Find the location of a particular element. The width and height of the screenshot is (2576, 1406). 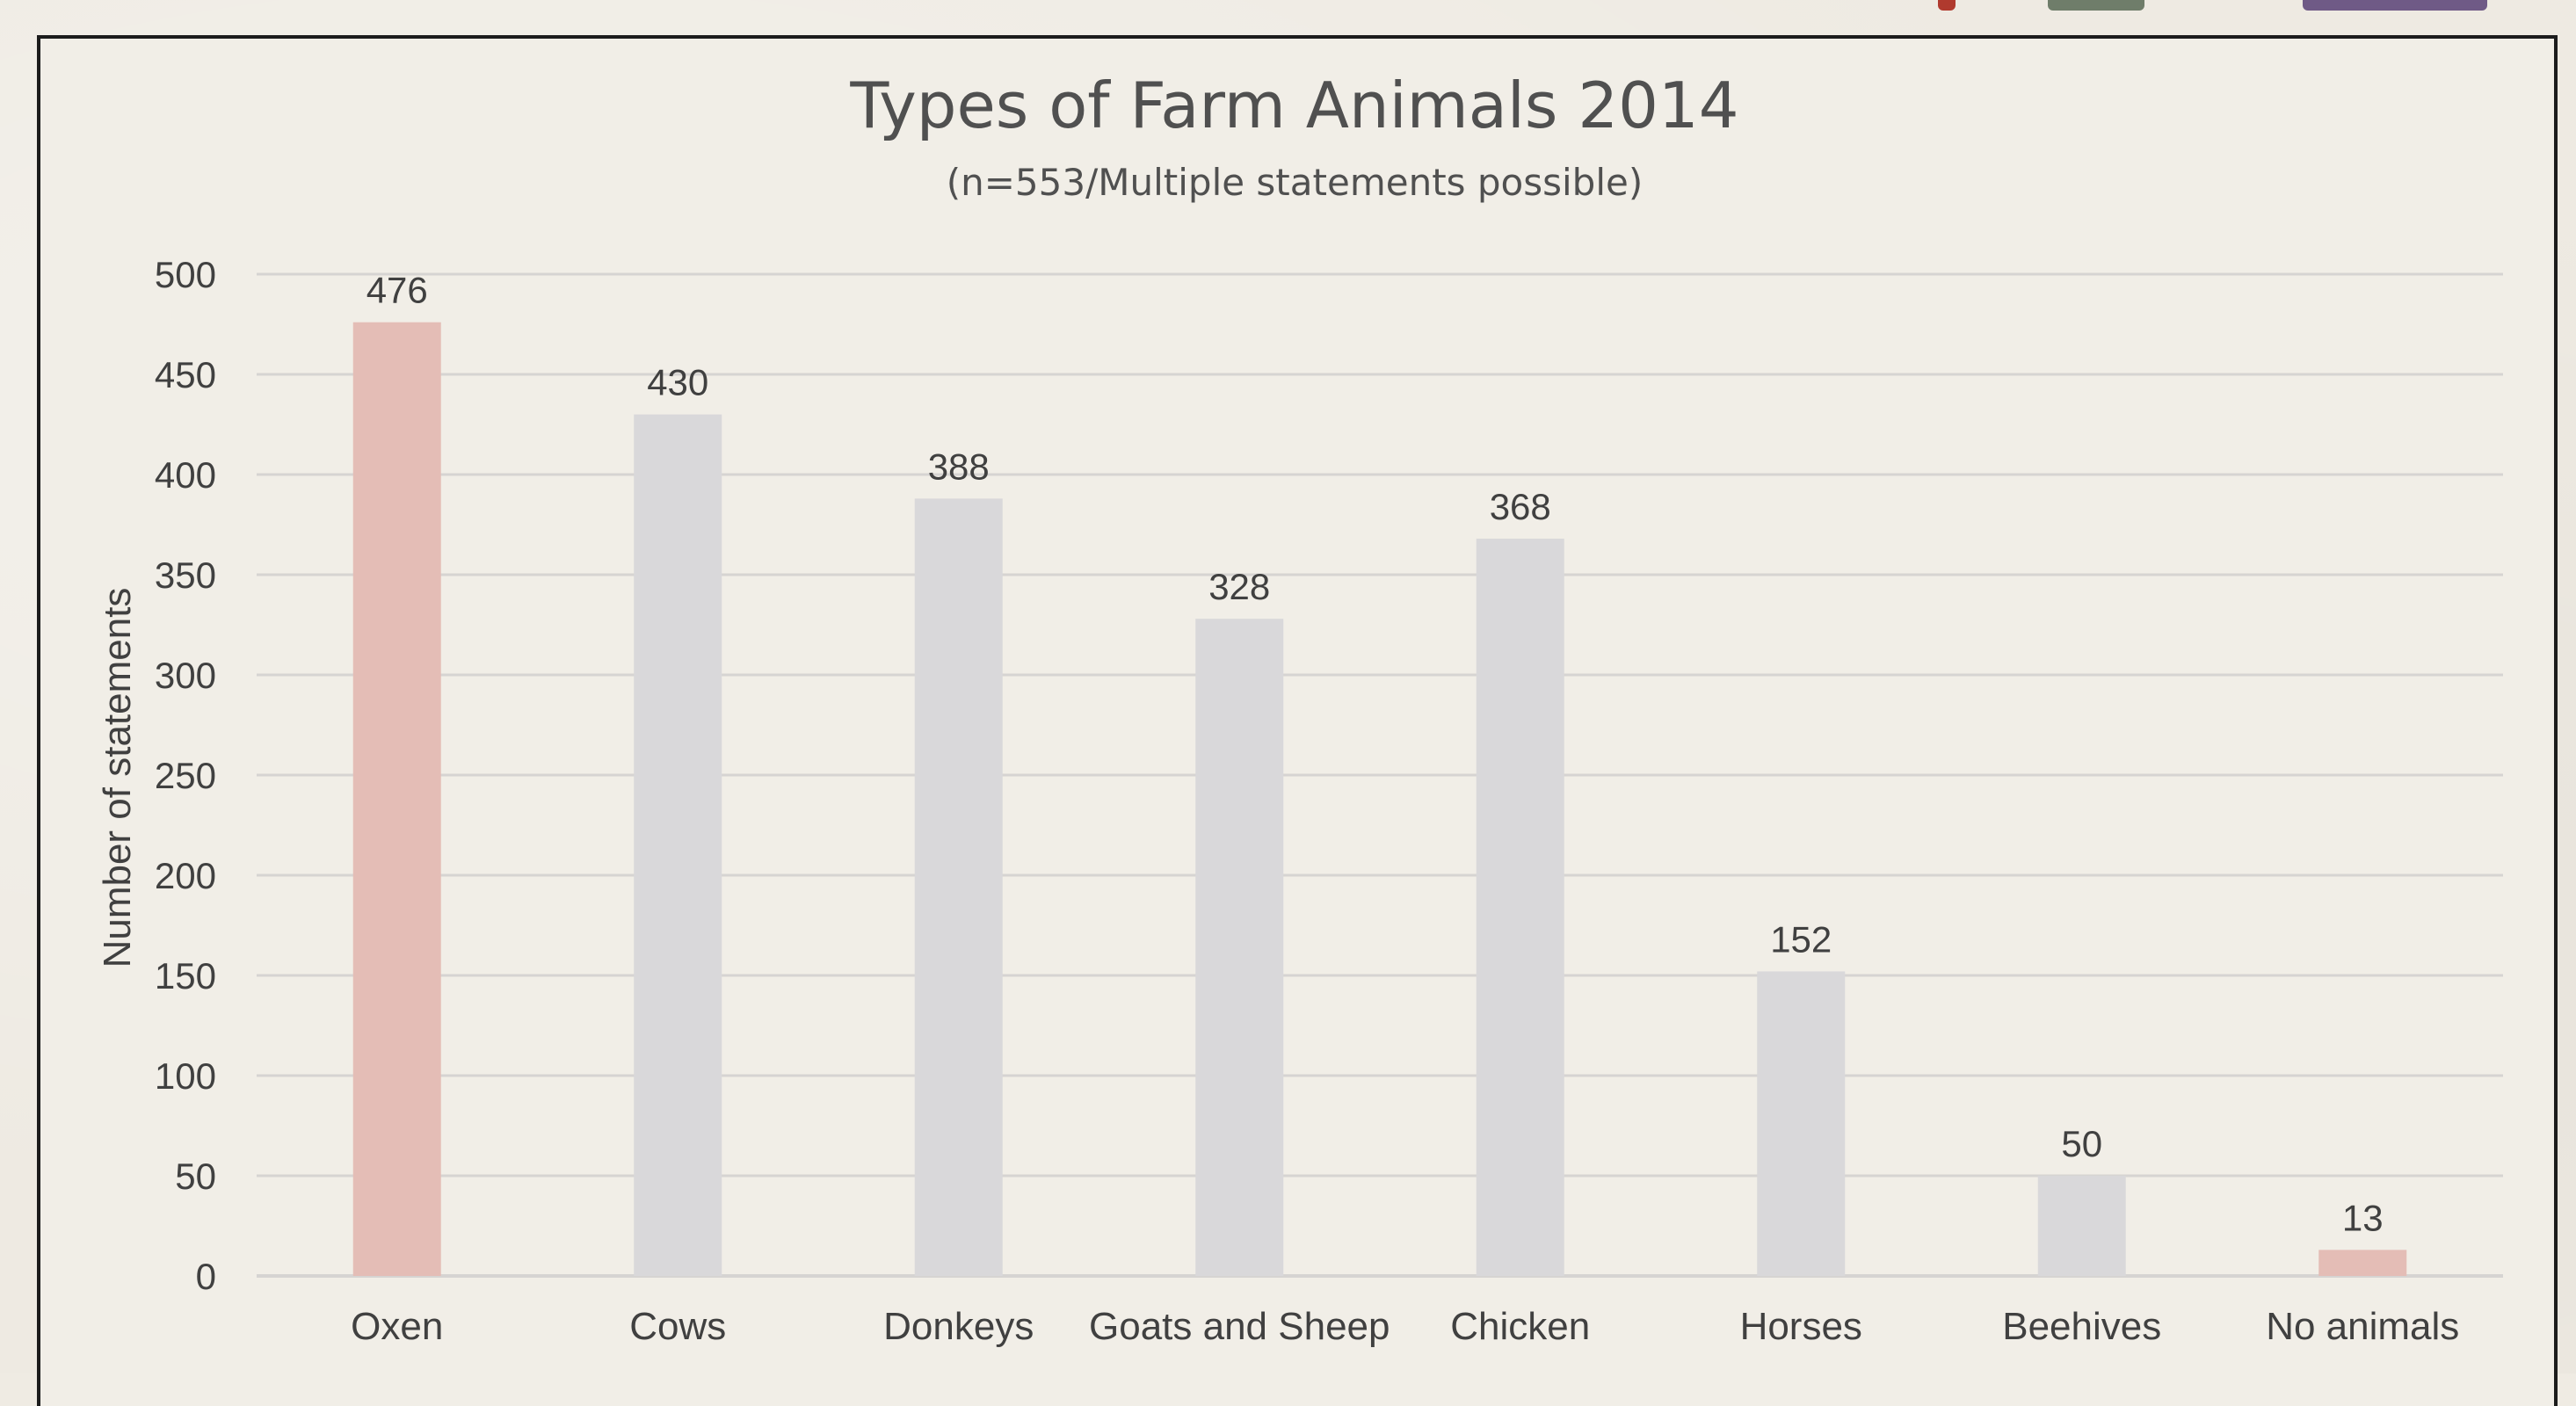

data-label: 13 is located at coordinates (2363, 1218).